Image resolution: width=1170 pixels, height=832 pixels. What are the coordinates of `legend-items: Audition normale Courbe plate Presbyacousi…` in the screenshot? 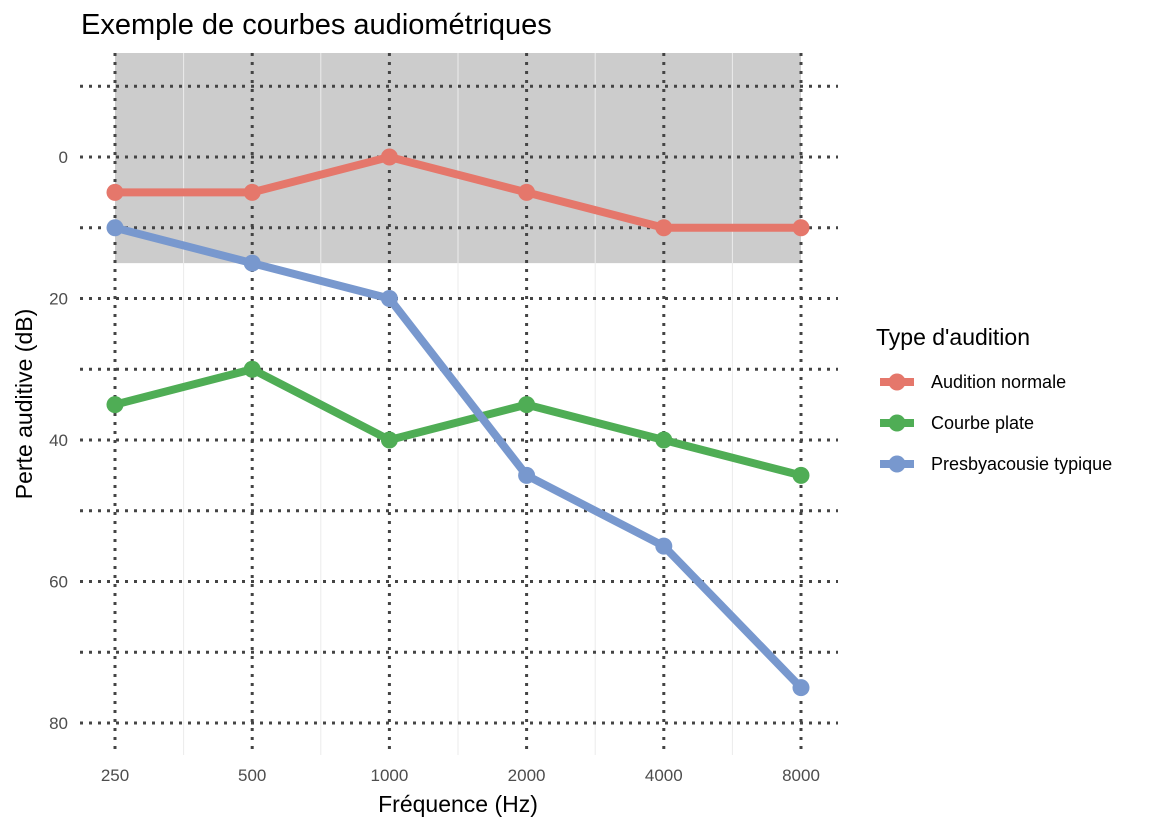 It's located at (996, 423).